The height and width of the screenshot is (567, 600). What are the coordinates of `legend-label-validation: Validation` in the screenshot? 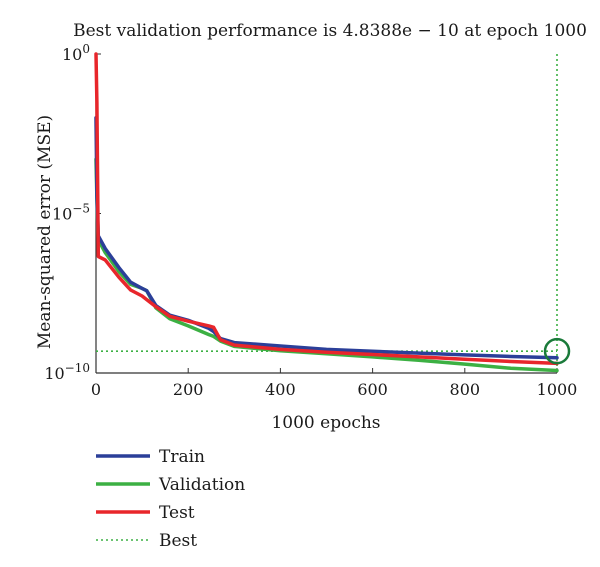 It's located at (201, 485).